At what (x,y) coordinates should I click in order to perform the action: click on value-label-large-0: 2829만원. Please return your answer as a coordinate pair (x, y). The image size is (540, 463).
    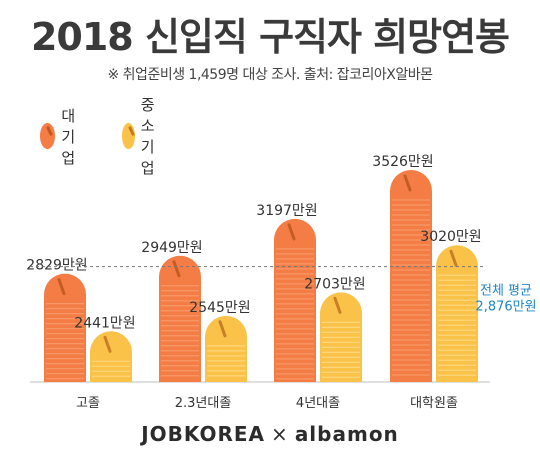
    Looking at the image, I should click on (56, 266).